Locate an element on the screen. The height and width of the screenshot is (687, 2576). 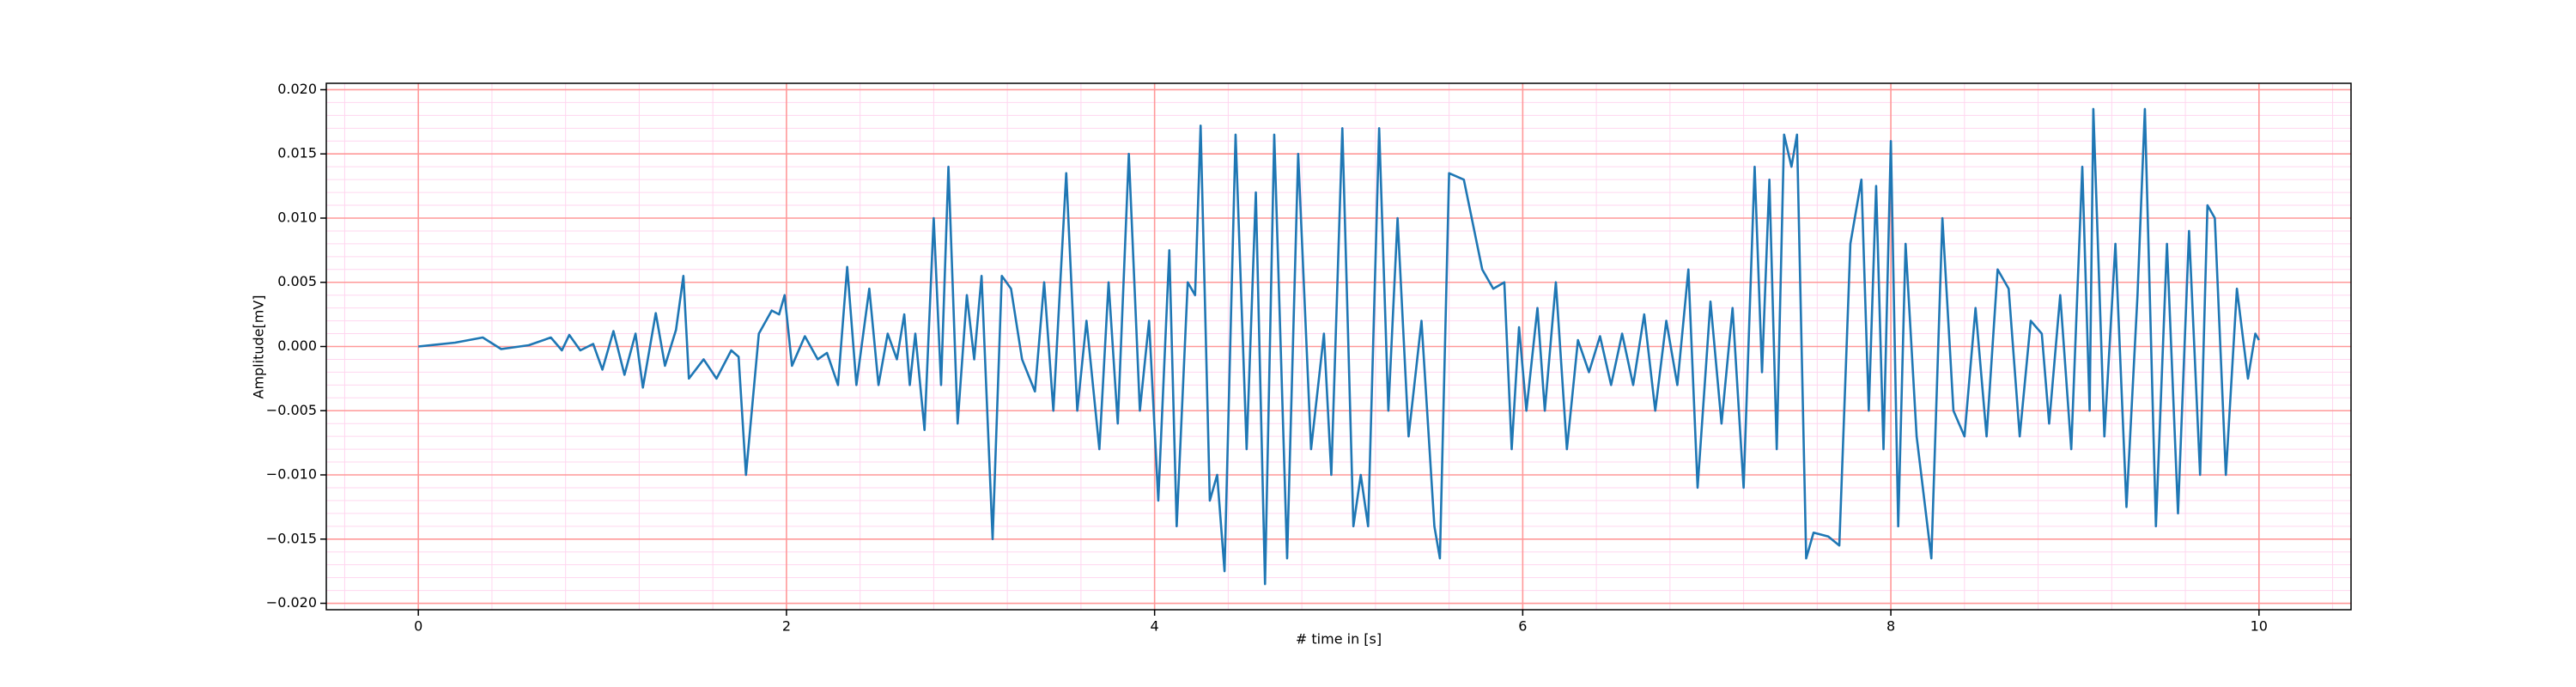
y-tick-label: −0.015 is located at coordinates (291, 538).